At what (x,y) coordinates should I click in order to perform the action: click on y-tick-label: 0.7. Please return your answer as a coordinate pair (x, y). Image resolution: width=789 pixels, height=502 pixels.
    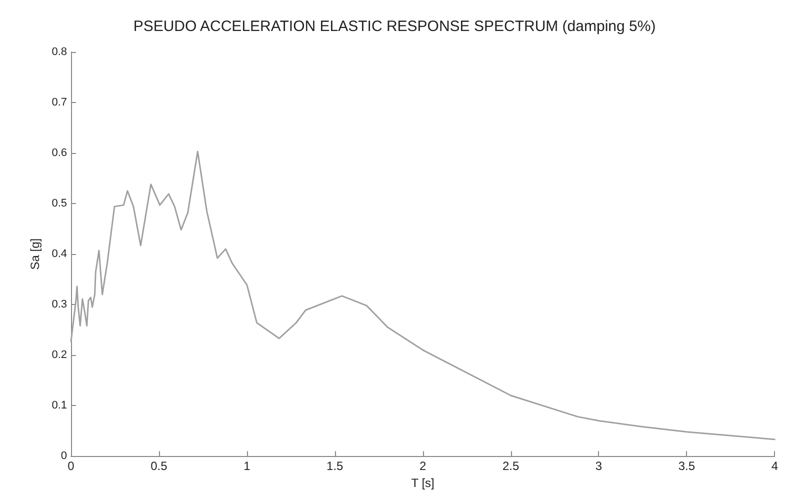
    Looking at the image, I should click on (59, 102).